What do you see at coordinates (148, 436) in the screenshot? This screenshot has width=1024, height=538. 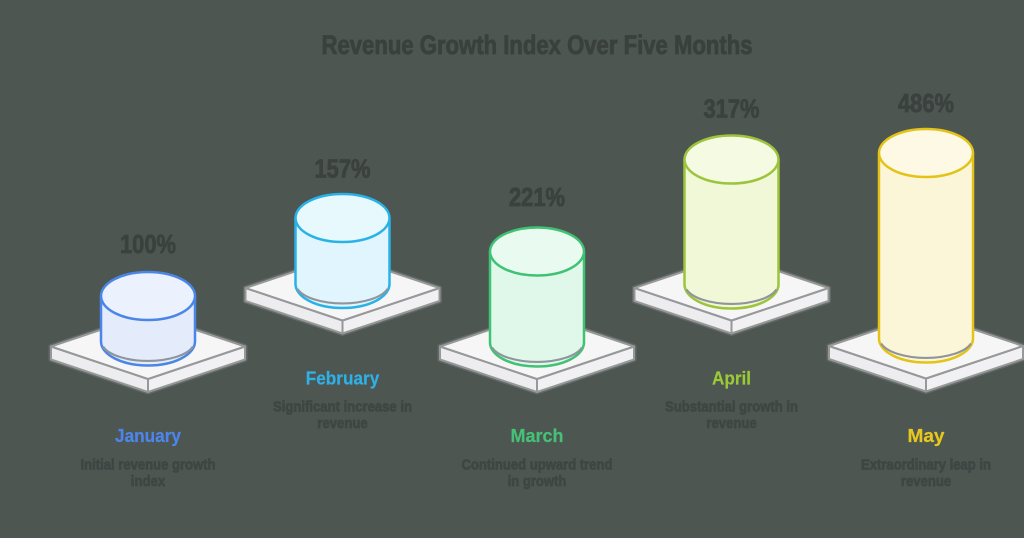 I see `svg-text: January` at bounding box center [148, 436].